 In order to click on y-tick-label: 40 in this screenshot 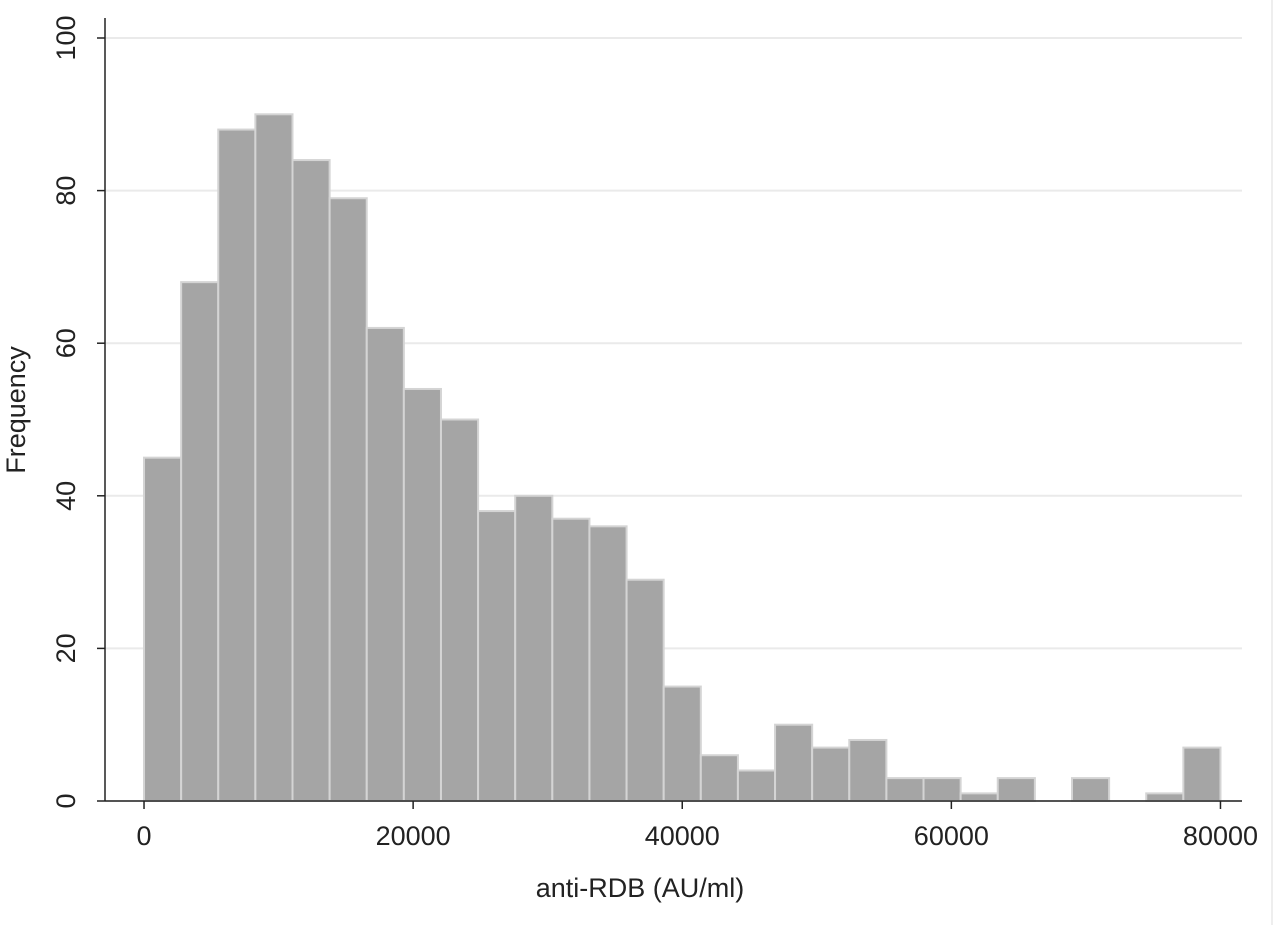, I will do `click(66, 496)`.